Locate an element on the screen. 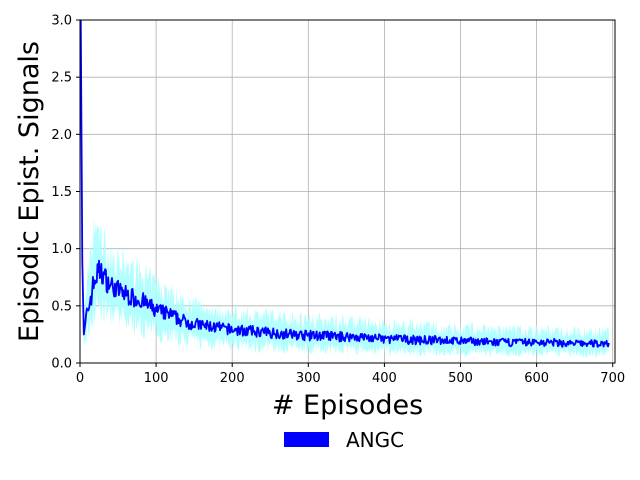  y-axis-title: Episodic Epist. Signals is located at coordinates (29, 191).